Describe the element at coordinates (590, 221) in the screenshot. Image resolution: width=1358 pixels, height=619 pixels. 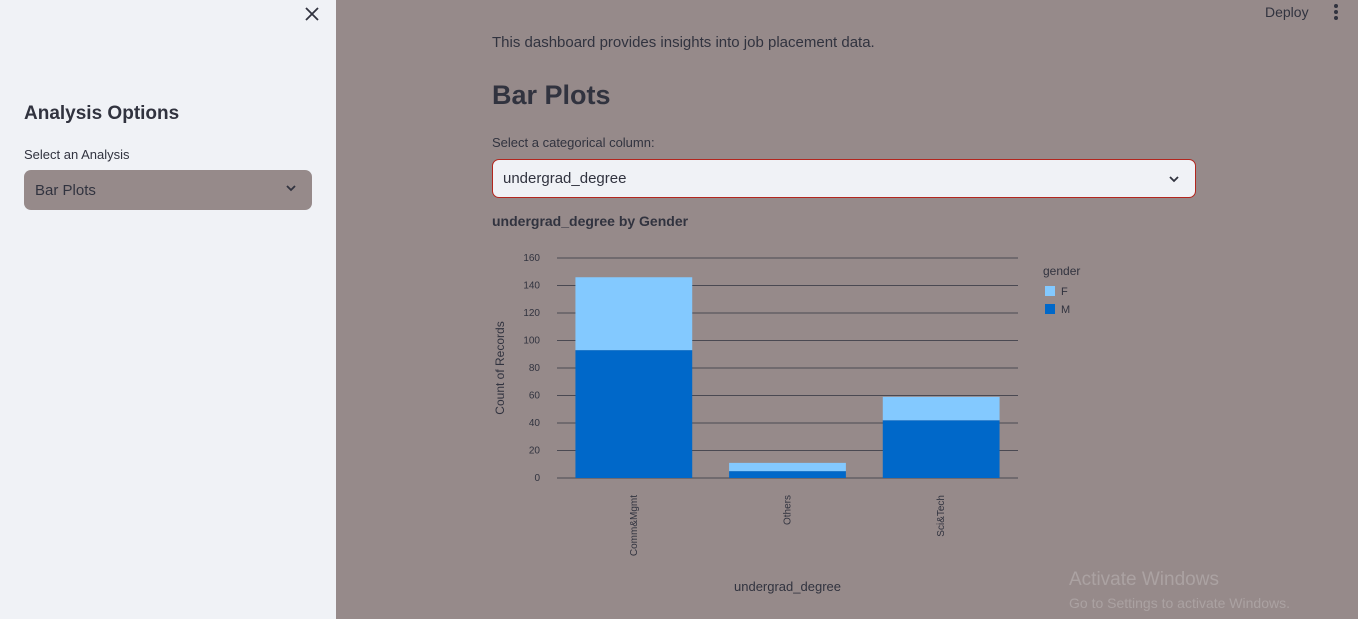
I see `chart-title: undergrad_degree by Gender` at that location.